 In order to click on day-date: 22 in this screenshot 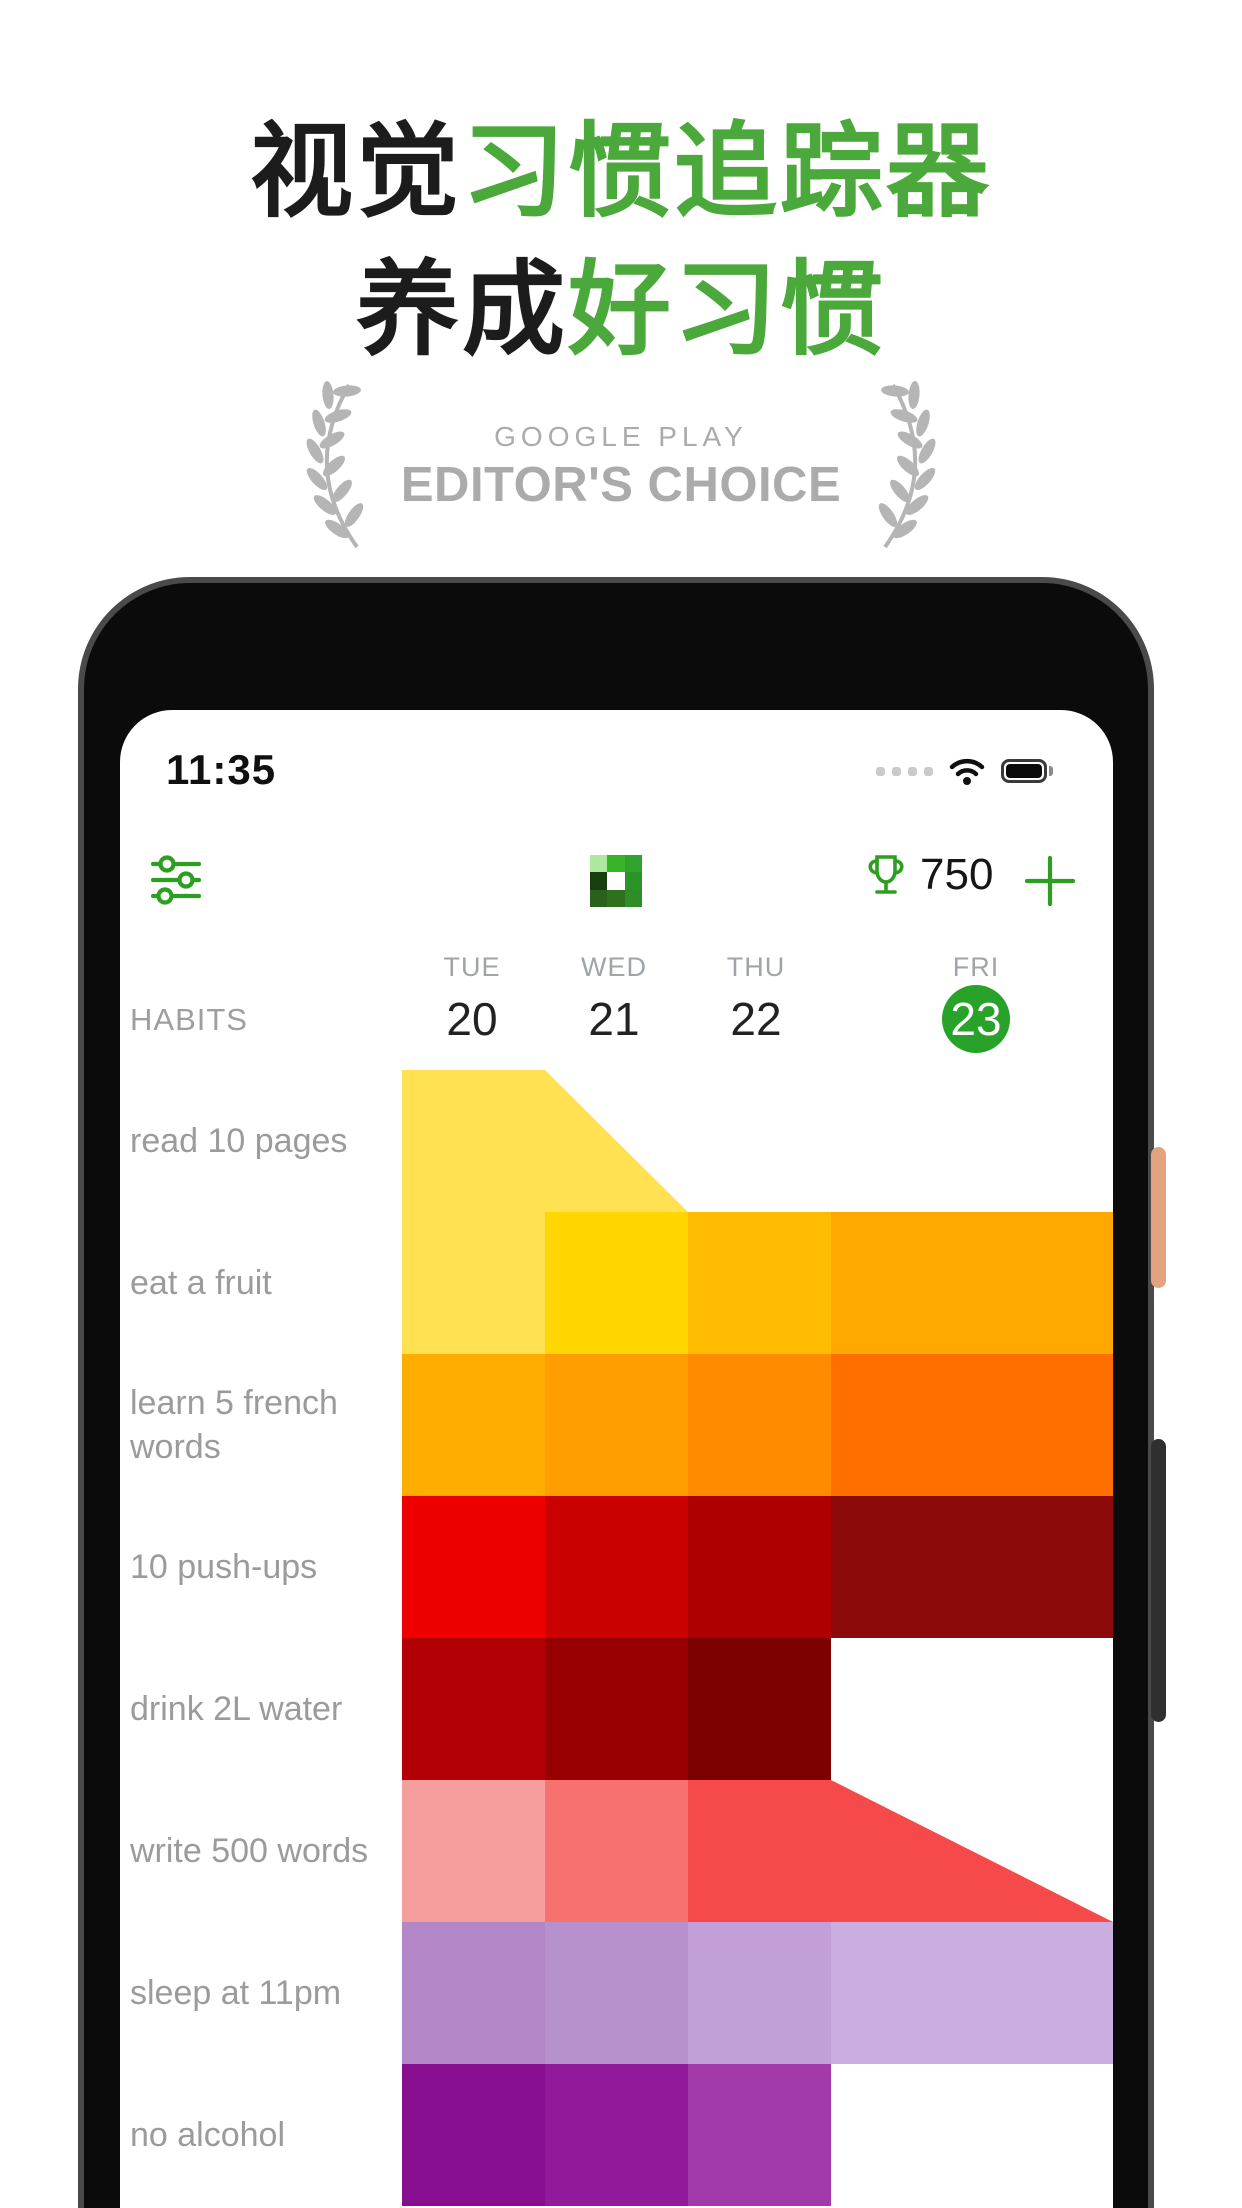, I will do `click(756, 1019)`.